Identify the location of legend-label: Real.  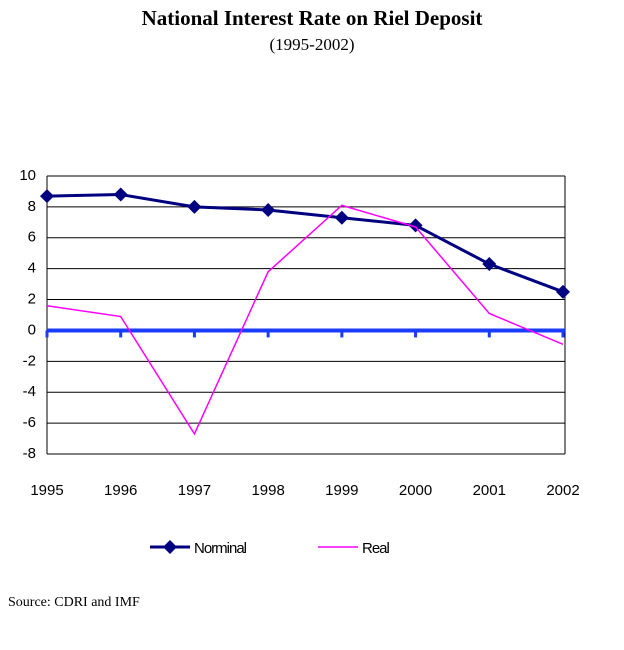
(376, 548).